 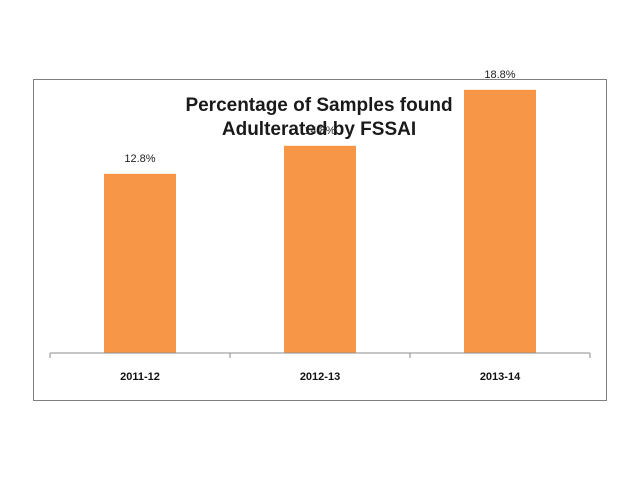 I want to click on x-tick-label-2012-13: 2012-13, so click(x=320, y=377).